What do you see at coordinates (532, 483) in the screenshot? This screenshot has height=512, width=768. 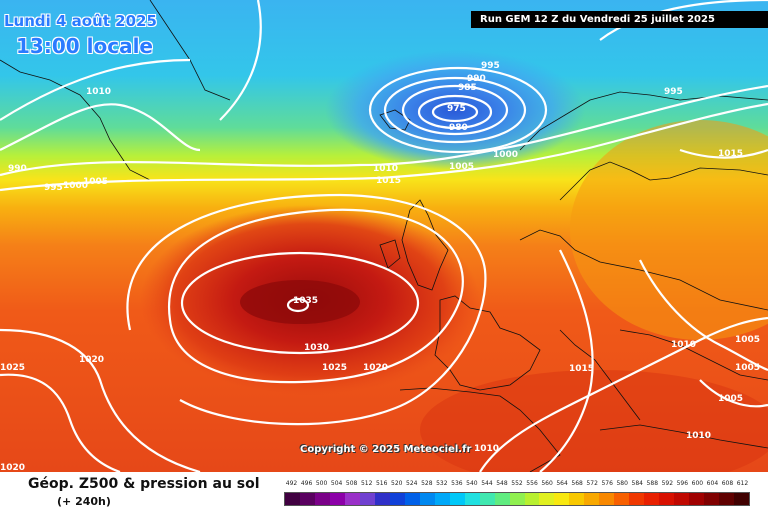 I see `legend-label: 556` at bounding box center [532, 483].